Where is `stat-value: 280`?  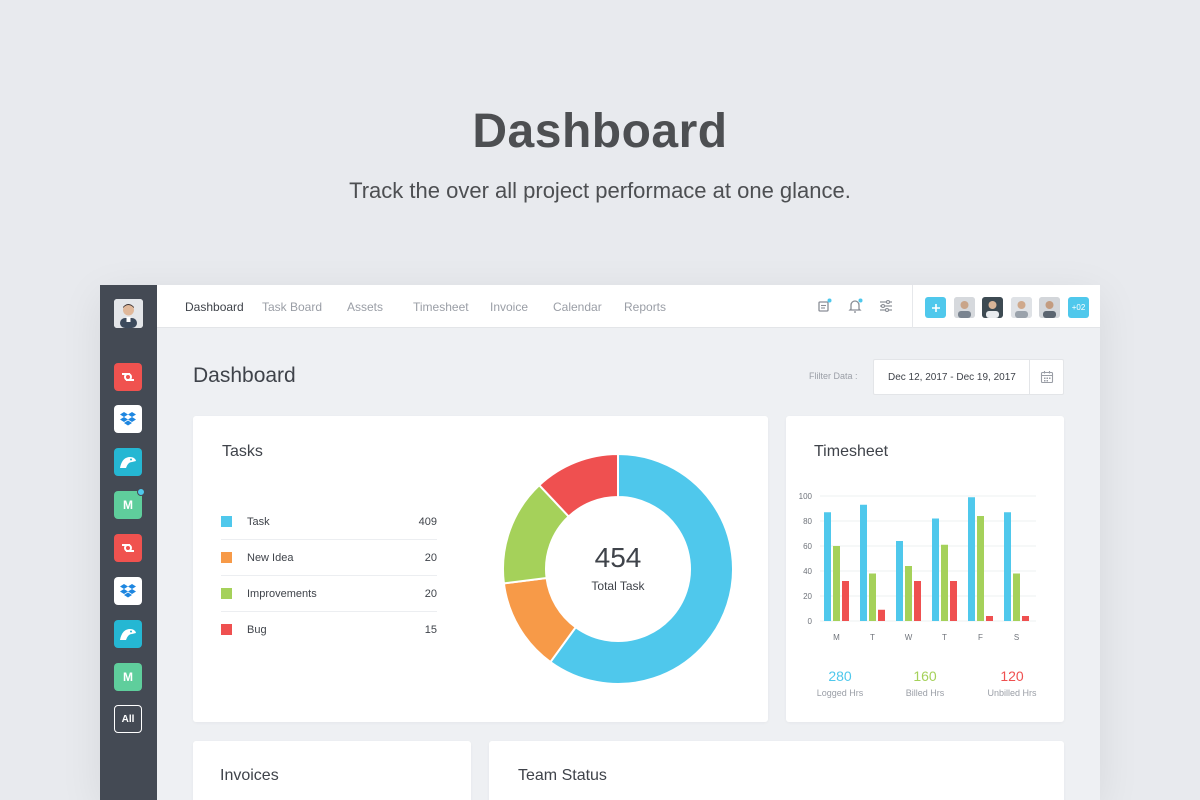
stat-value: 280 is located at coordinates (840, 676).